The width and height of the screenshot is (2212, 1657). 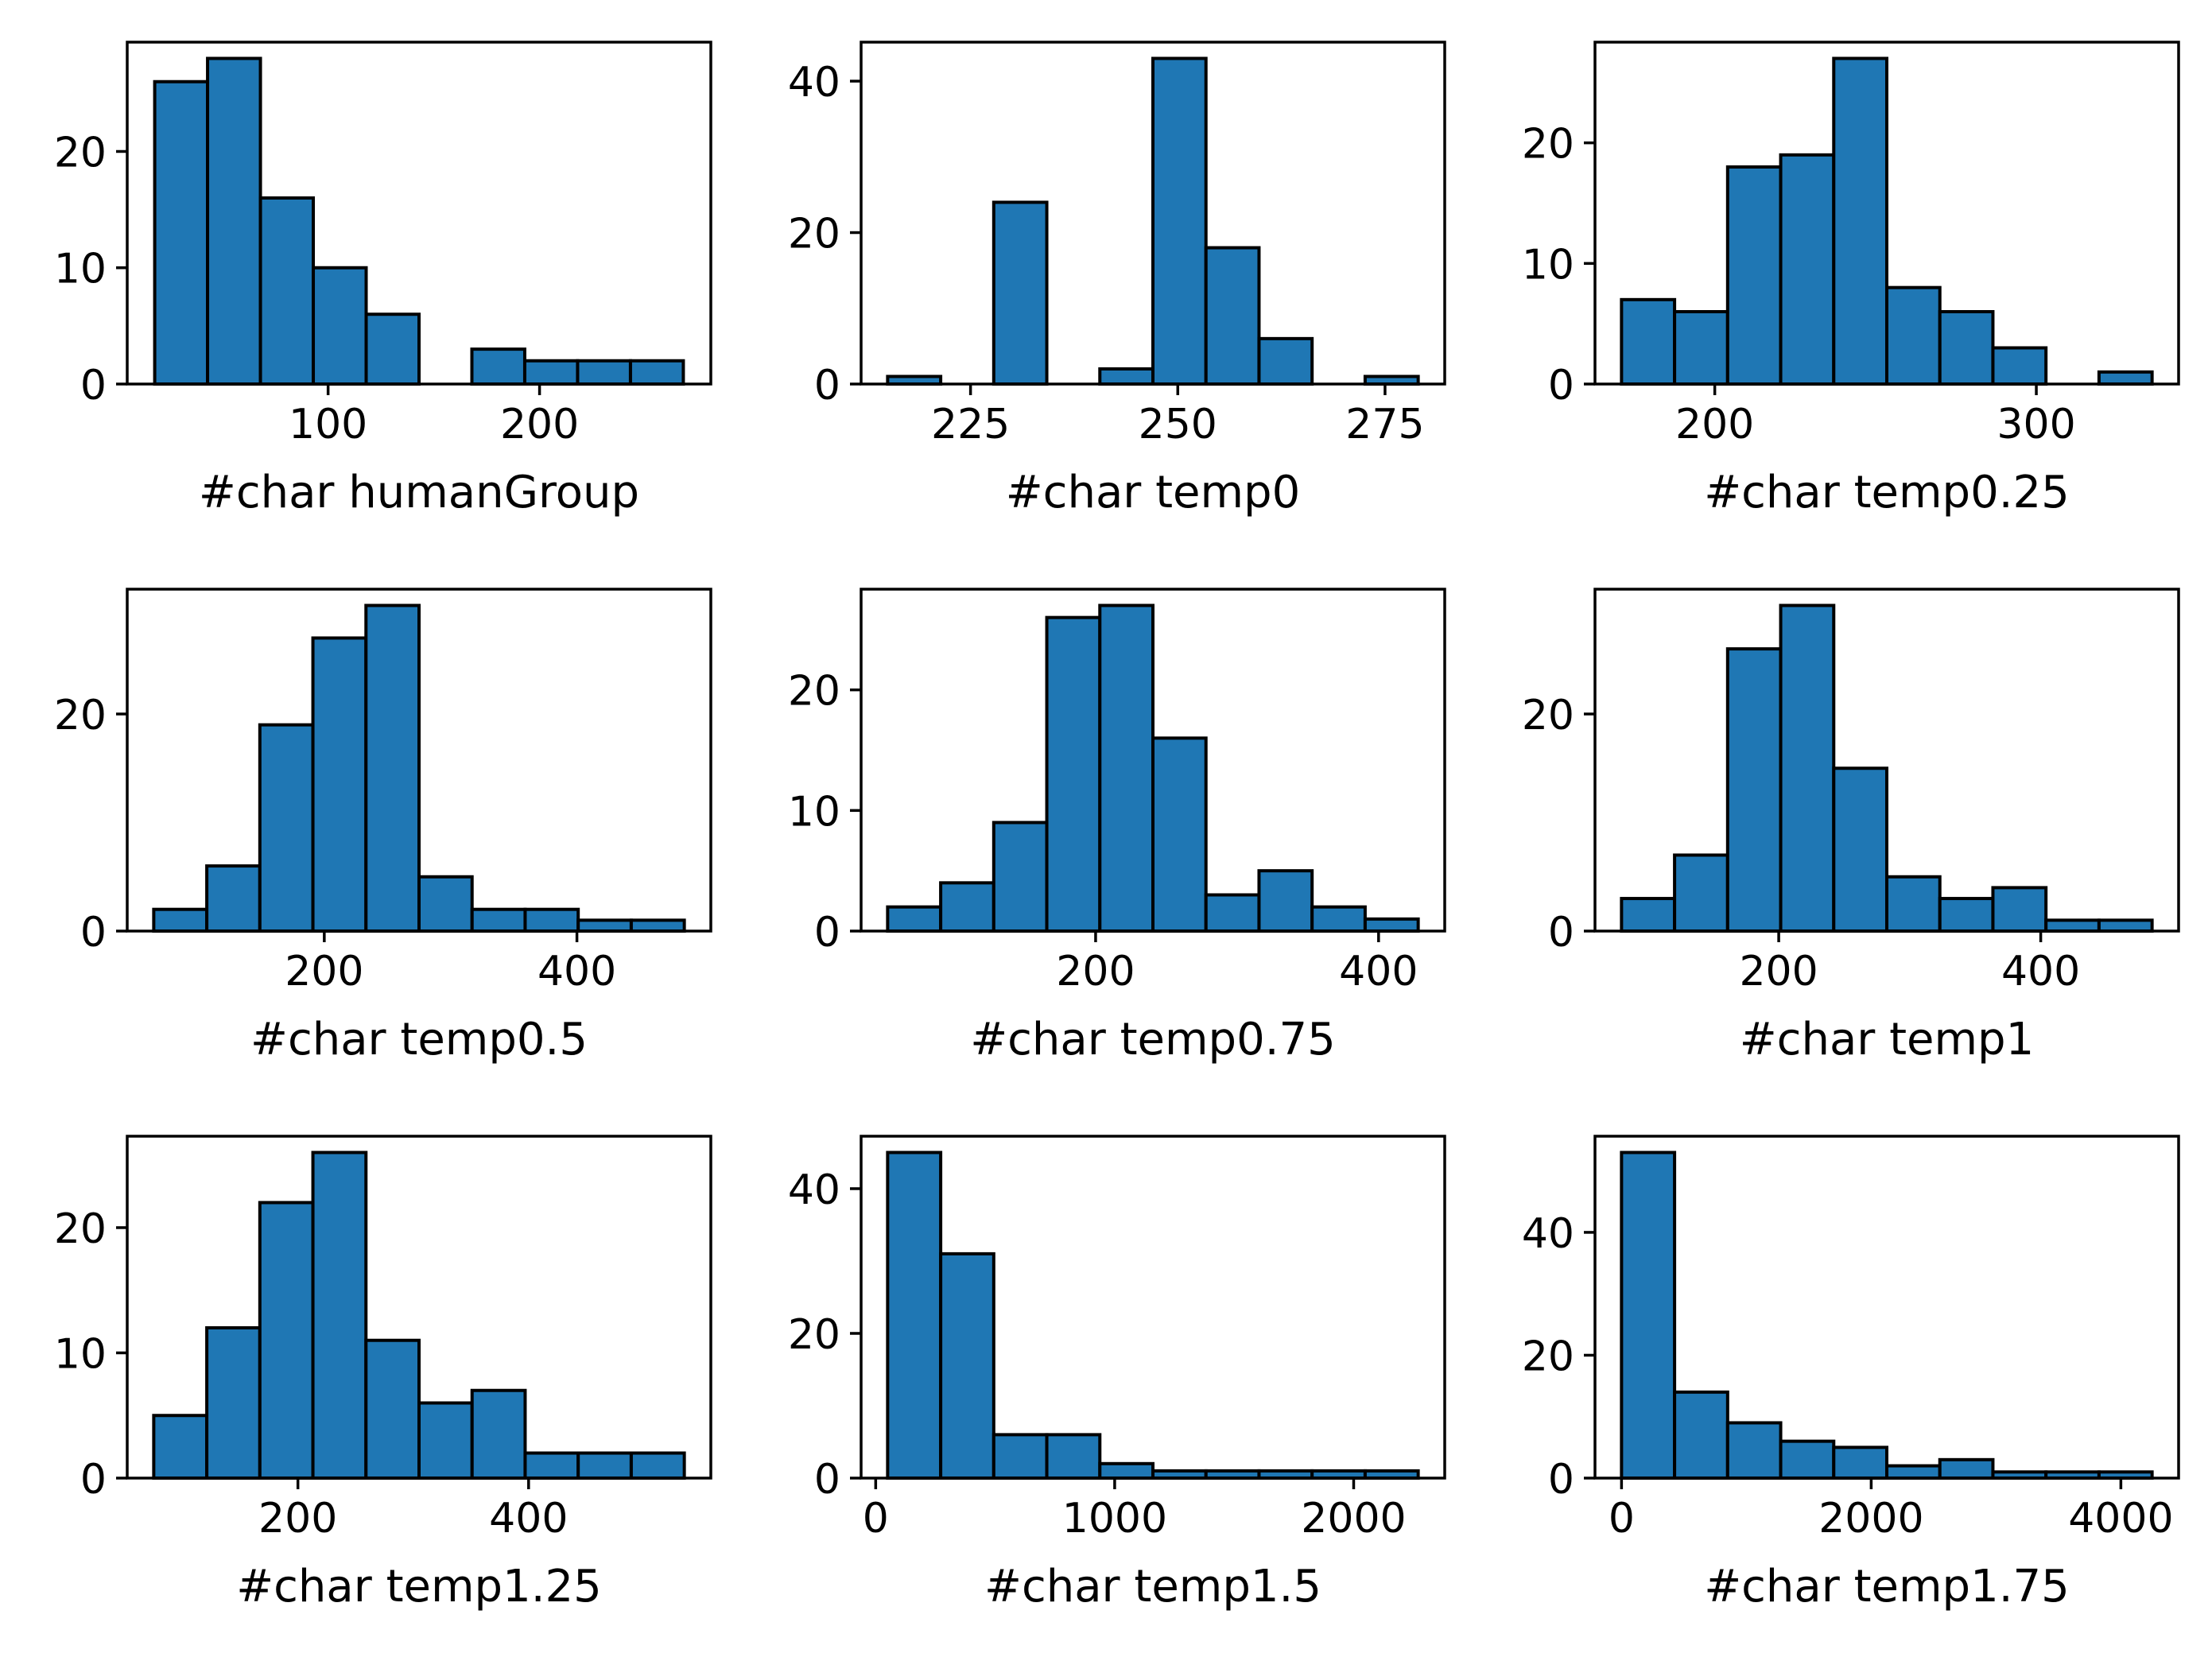 What do you see at coordinates (1152, 1587) in the screenshot?
I see `x-axis-label: #char temp1.5` at bounding box center [1152, 1587].